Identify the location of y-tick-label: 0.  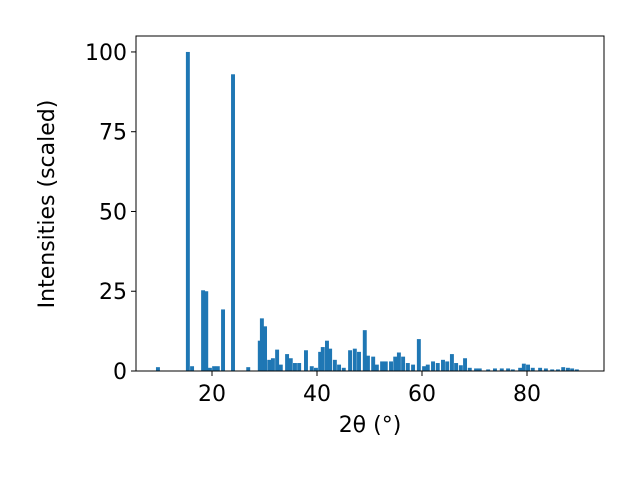
(120, 372).